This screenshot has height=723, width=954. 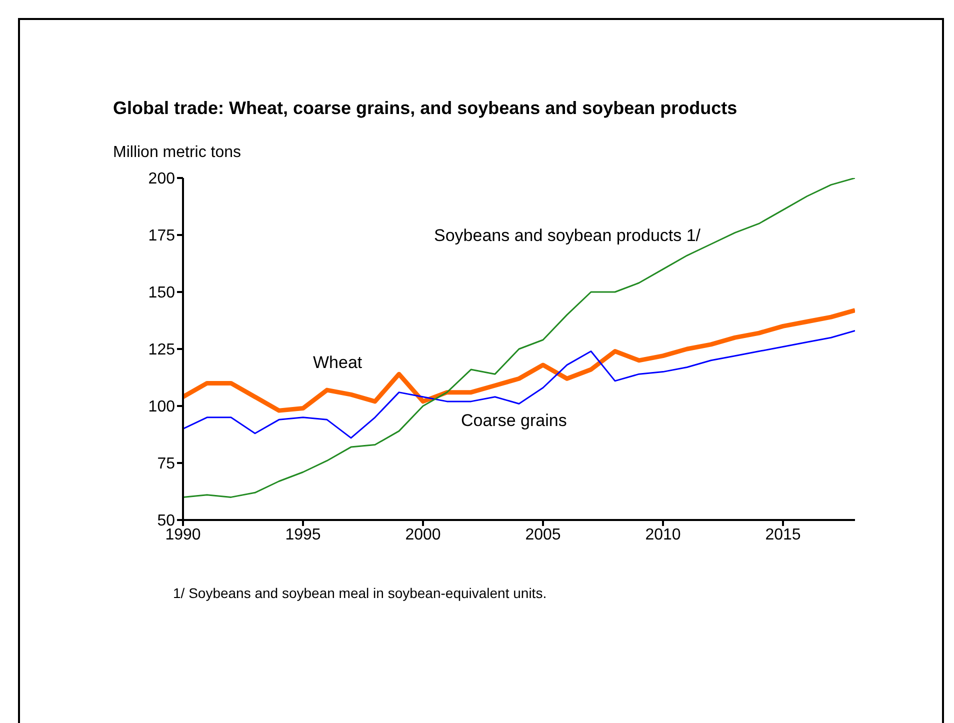 I want to click on y-tick-label: 125, so click(x=162, y=350).